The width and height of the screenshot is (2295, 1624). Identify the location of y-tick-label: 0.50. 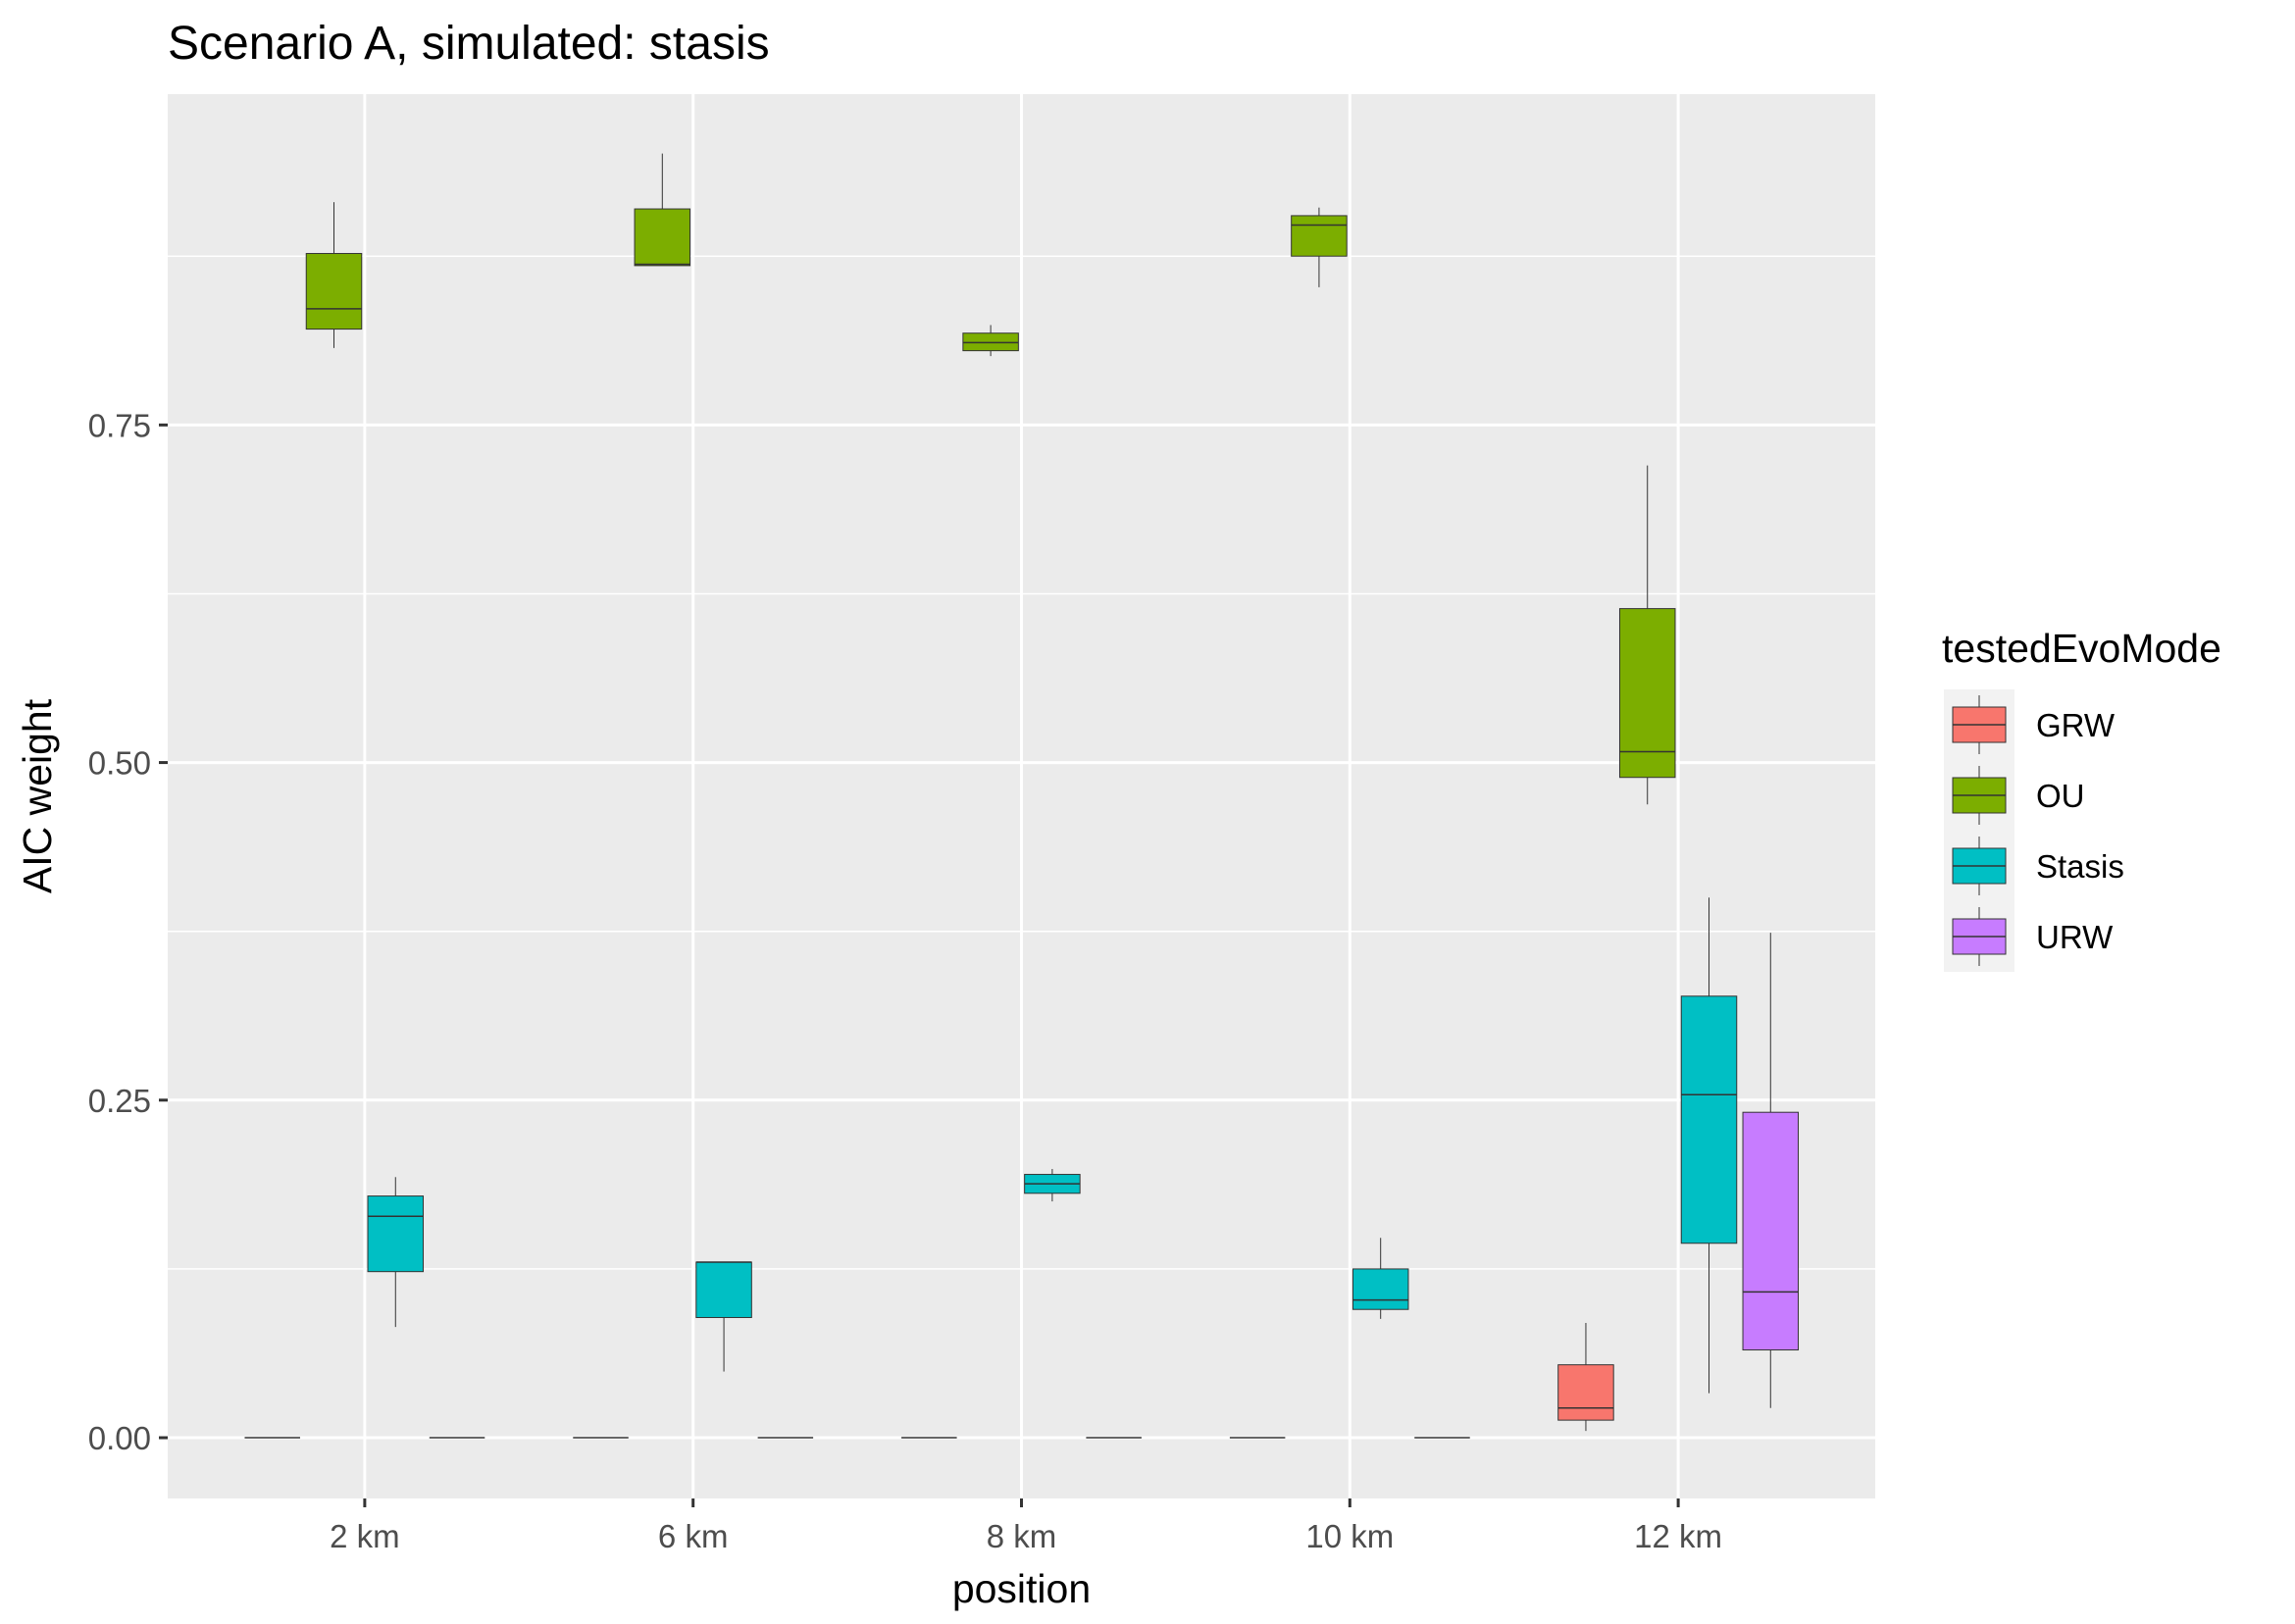
(119, 763).